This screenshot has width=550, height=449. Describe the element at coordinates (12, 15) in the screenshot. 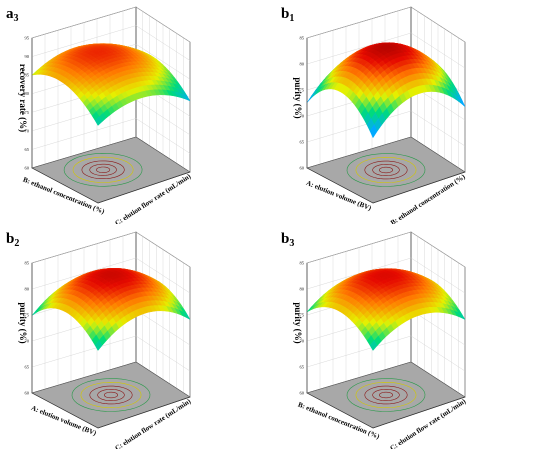

I see `panel-label: a3` at that location.